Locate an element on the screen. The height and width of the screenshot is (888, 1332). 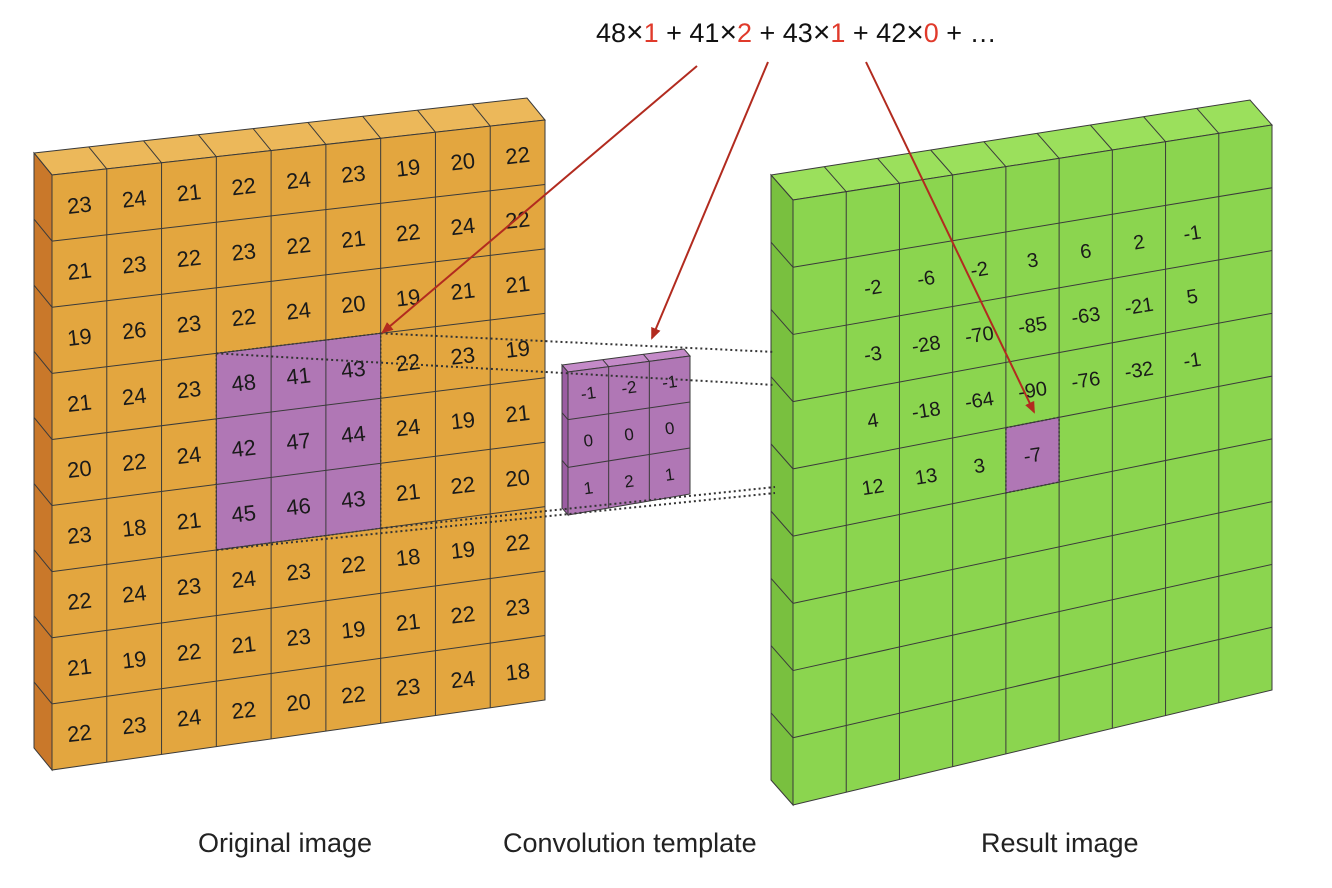
result-cell-value: -7 is located at coordinates (1032, 456).